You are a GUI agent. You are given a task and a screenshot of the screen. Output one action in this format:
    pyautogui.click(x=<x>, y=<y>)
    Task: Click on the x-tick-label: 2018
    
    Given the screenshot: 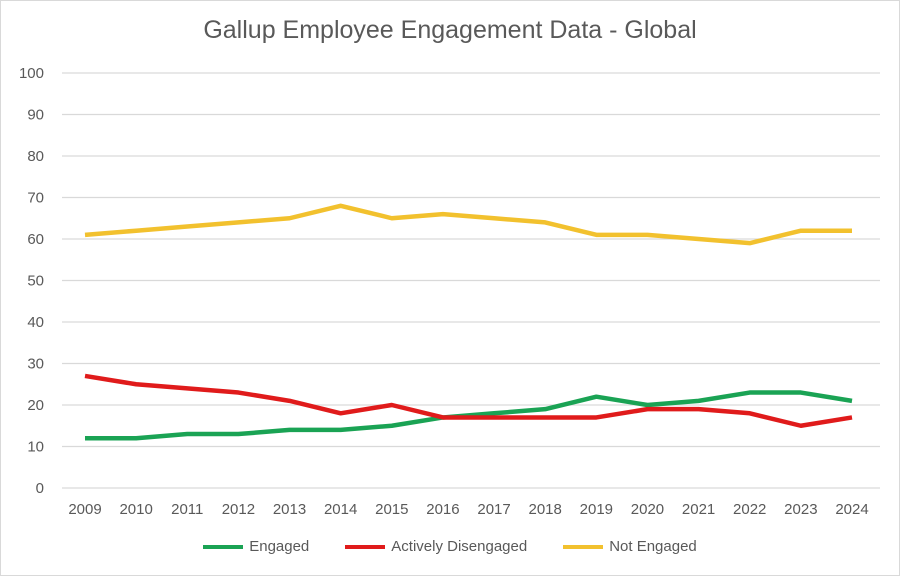 What is the action you would take?
    pyautogui.click(x=545, y=509)
    